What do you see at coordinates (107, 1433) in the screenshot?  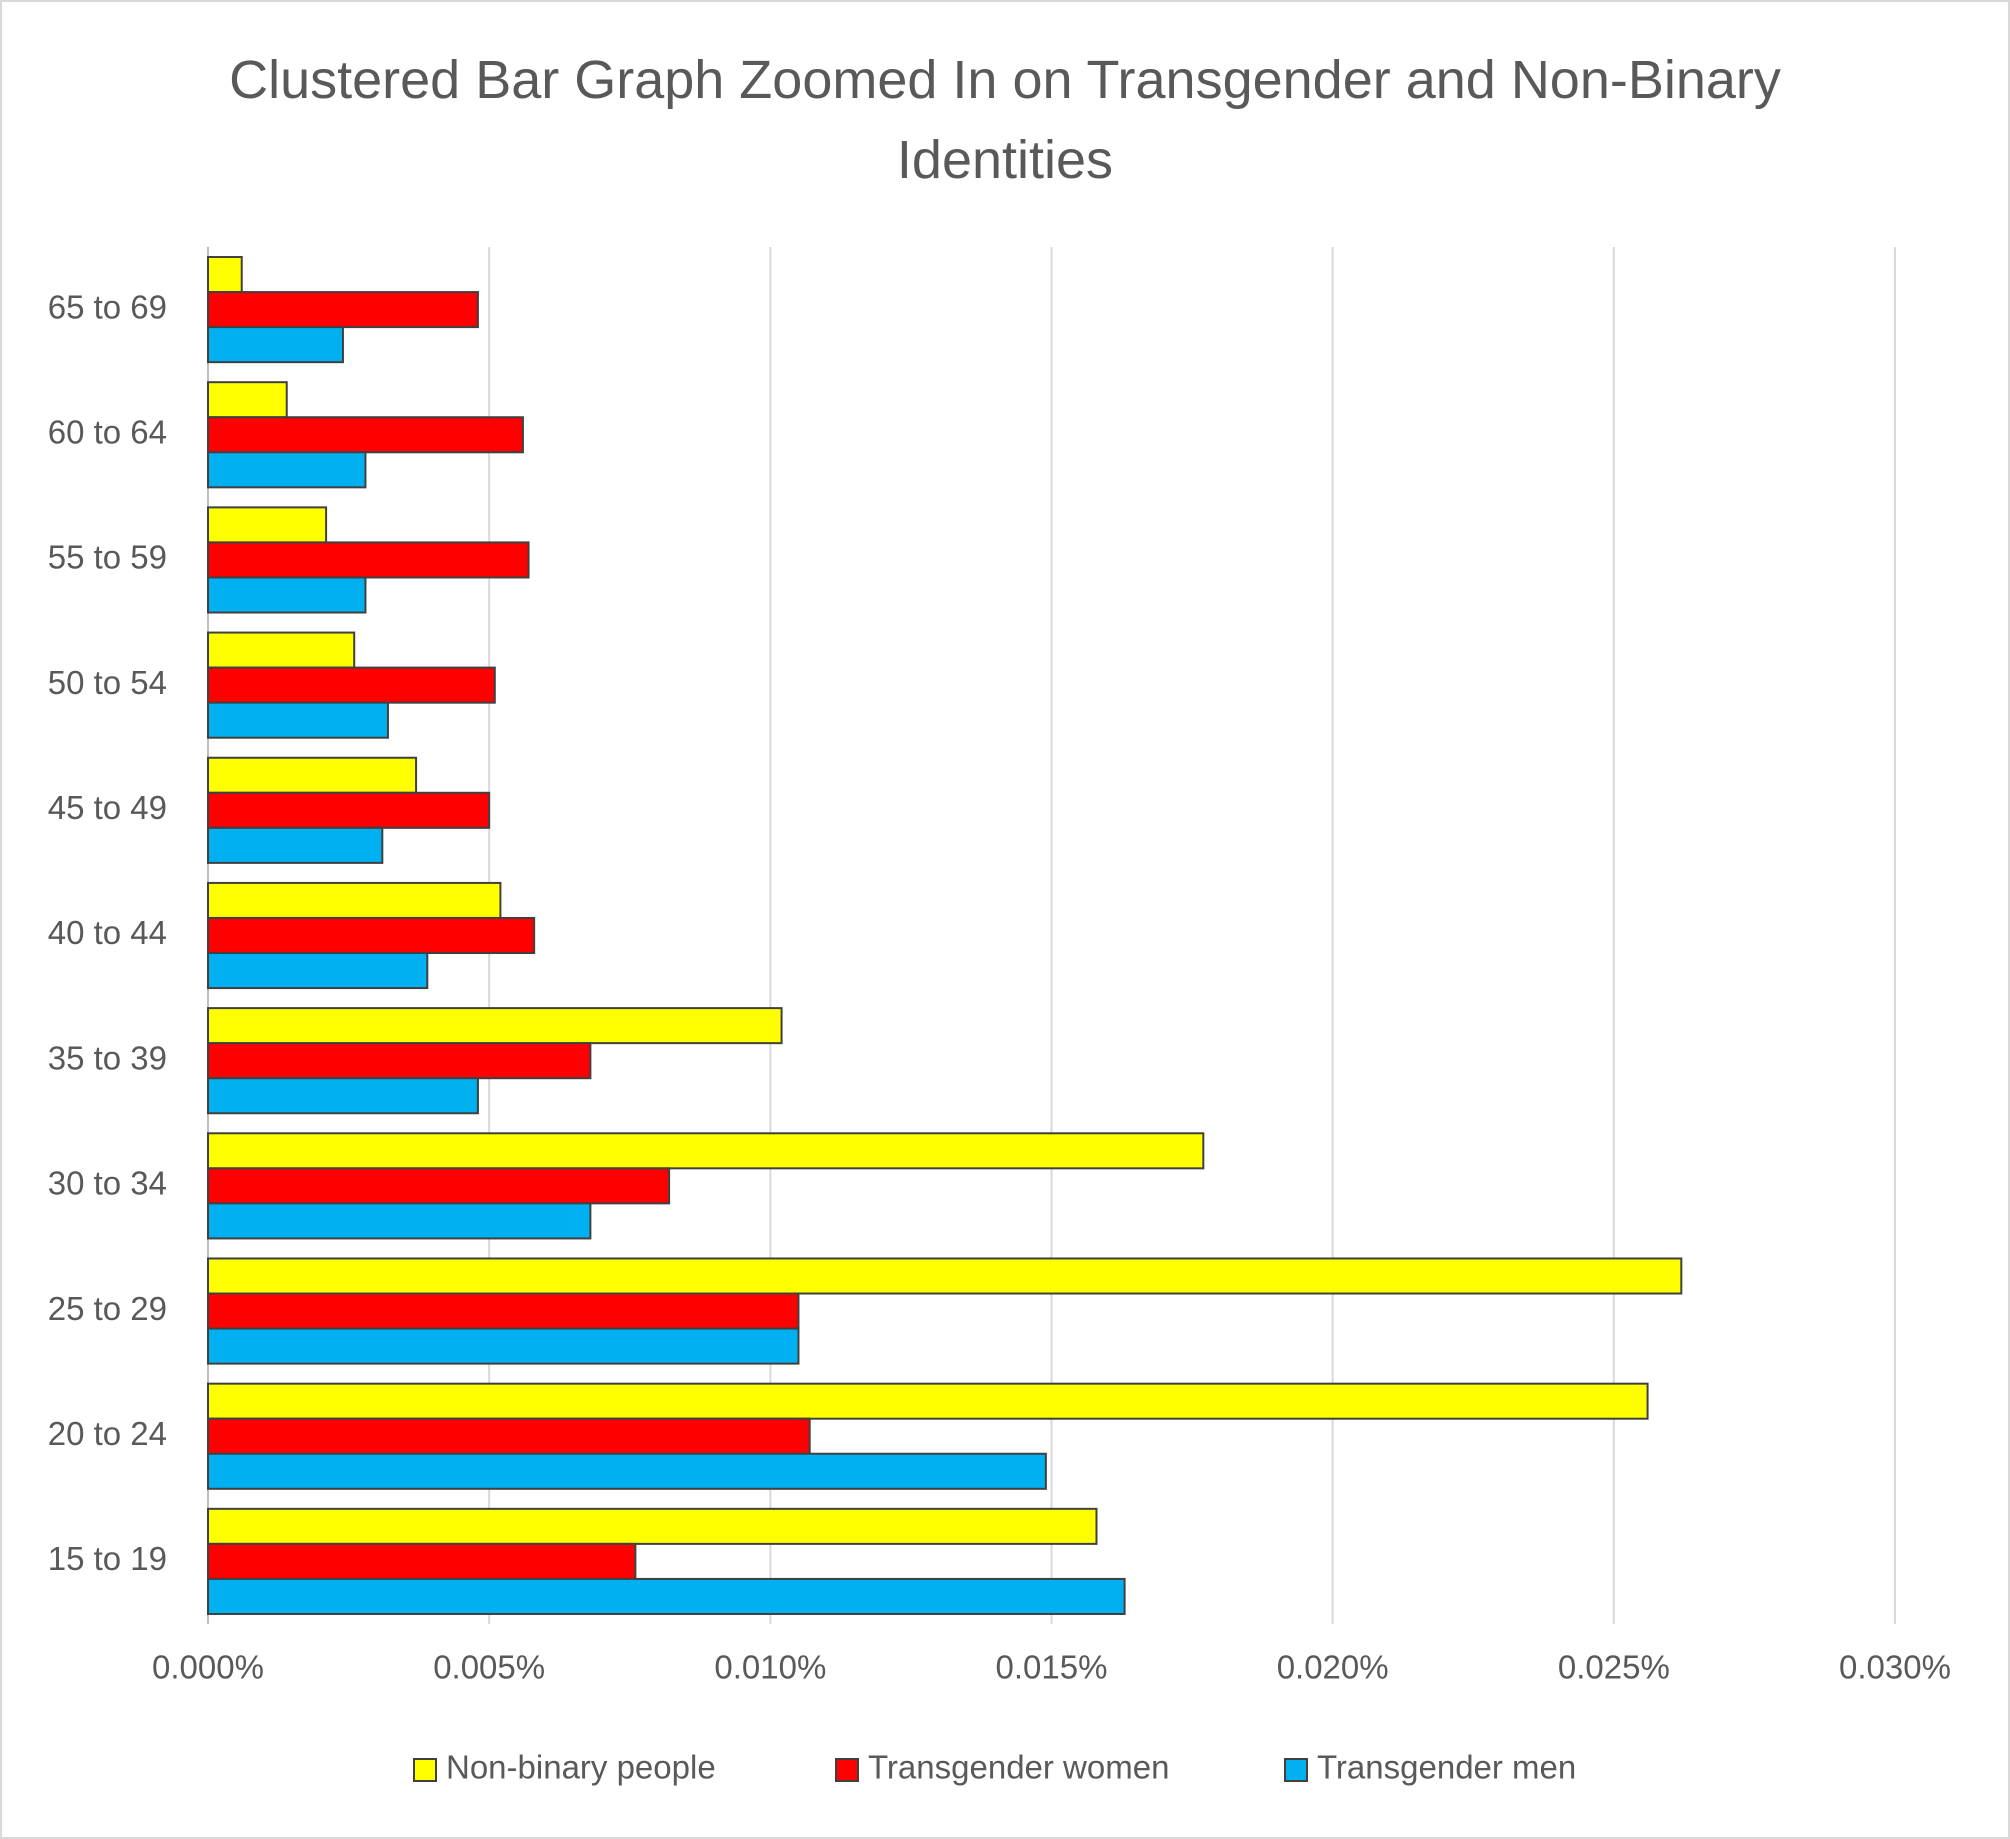 I see `y-tick-label: 20 to 24` at bounding box center [107, 1433].